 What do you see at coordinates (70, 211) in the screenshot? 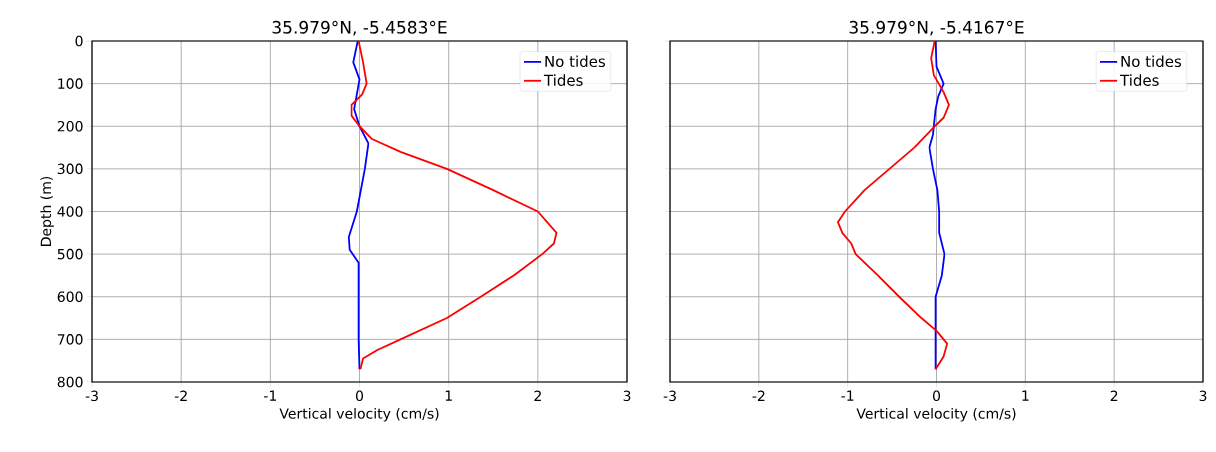
I see `y-tick-label: 400` at bounding box center [70, 211].